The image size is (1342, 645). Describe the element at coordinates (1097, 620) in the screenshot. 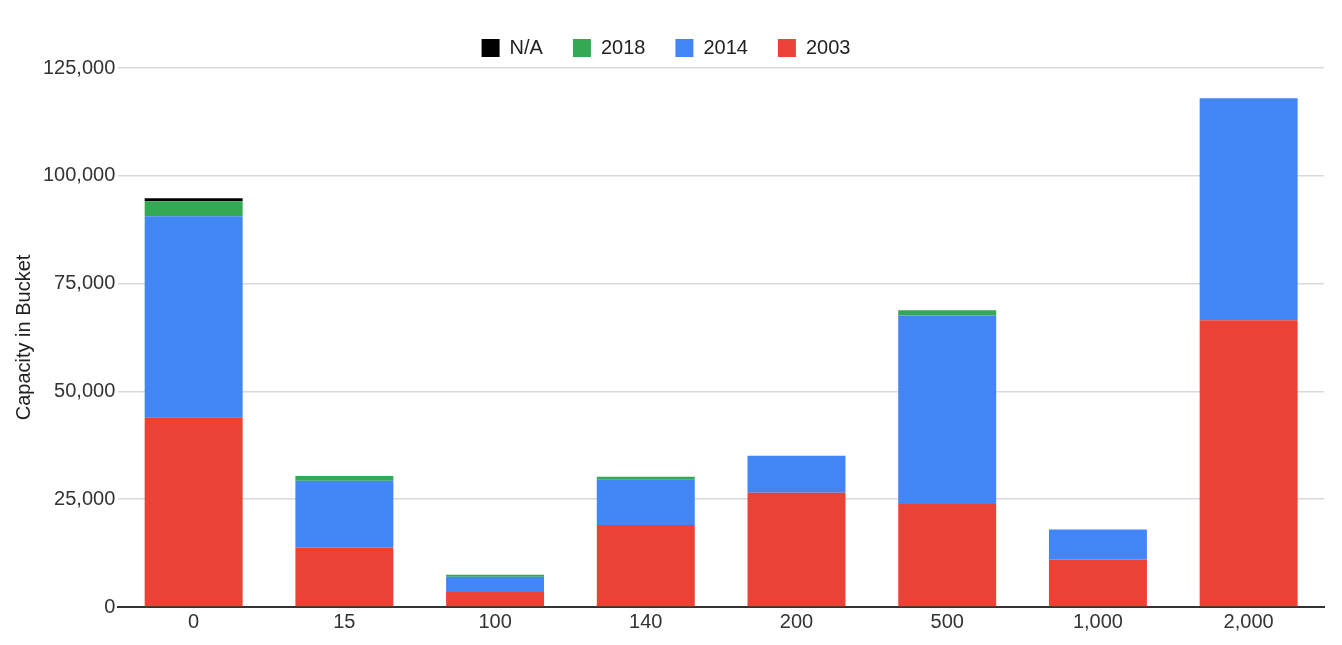

I see `x-tick-label: 1,000` at that location.